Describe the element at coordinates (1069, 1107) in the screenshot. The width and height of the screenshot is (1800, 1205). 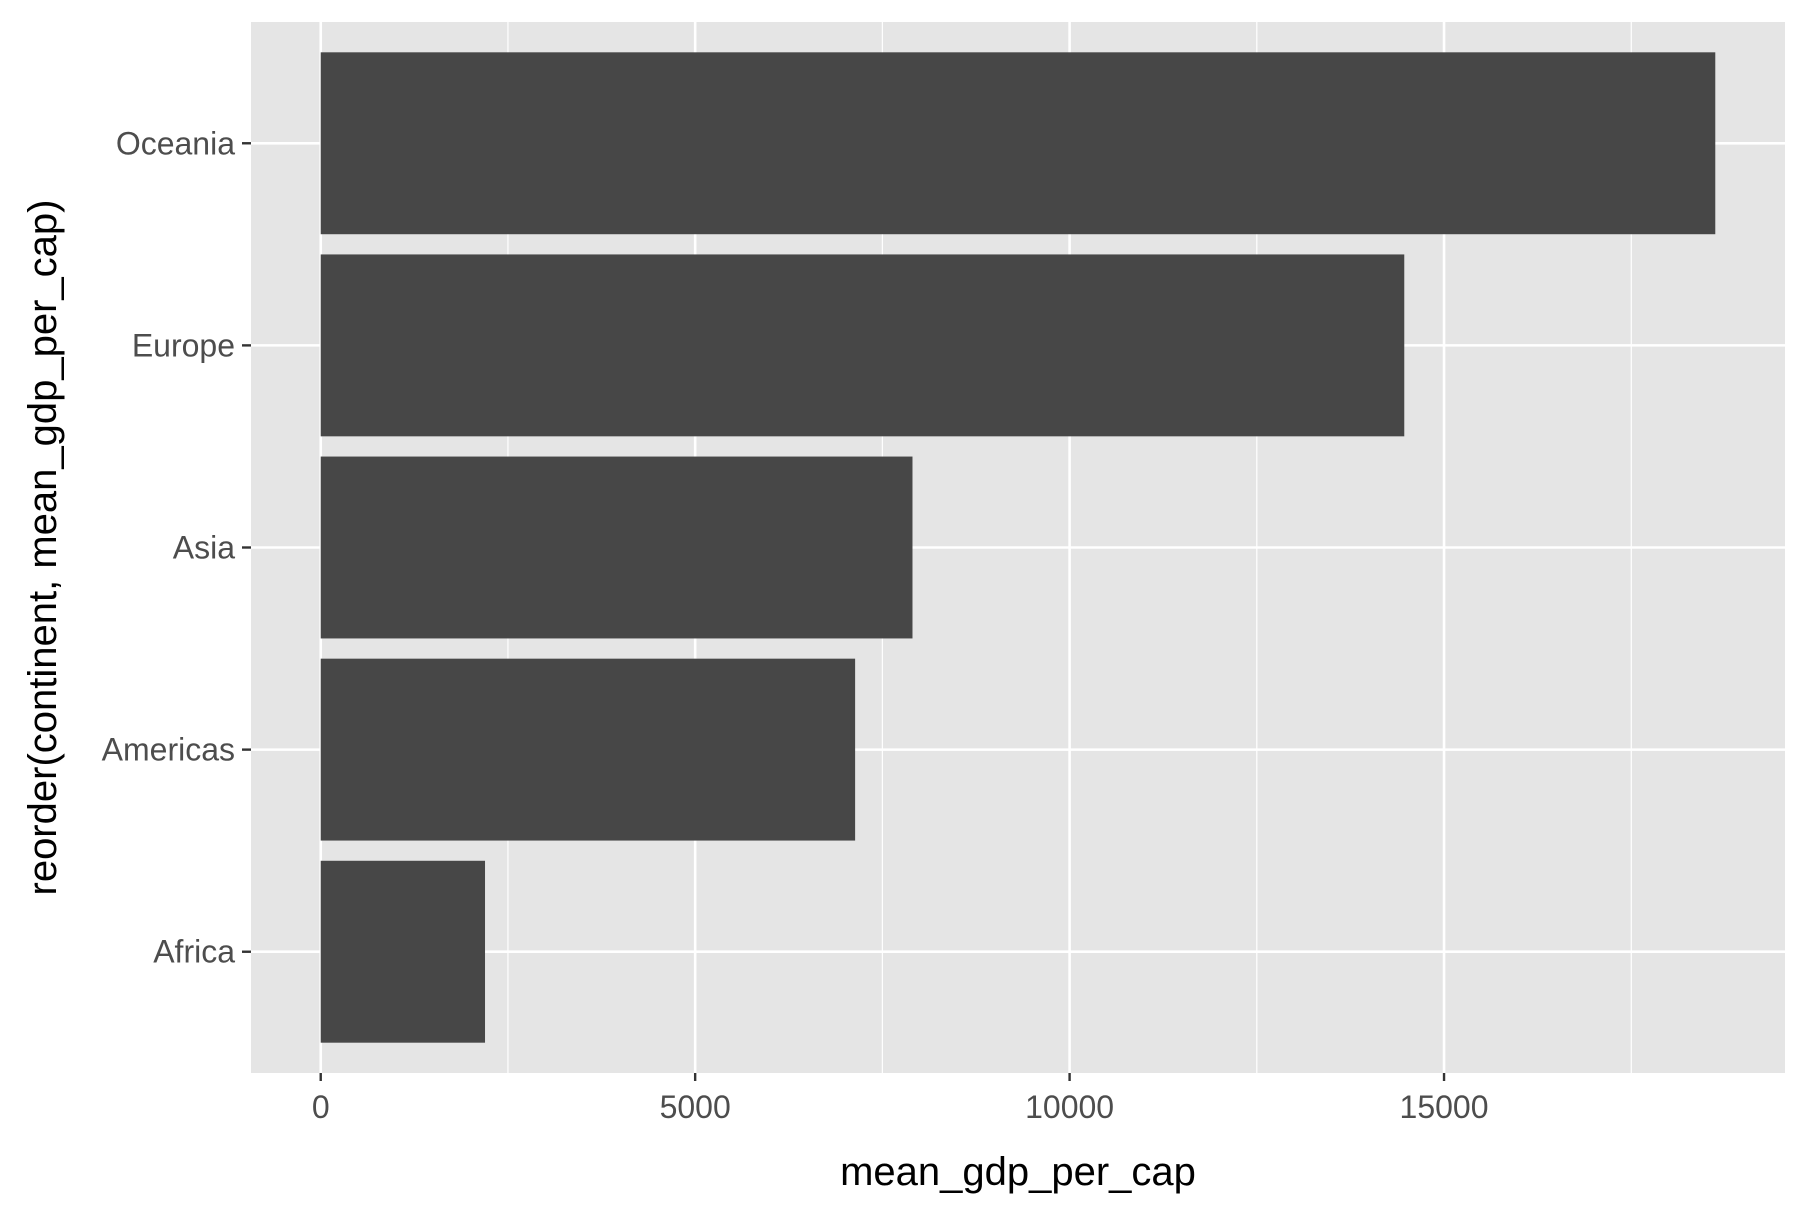
I see `x-tick-label: 10000` at that location.